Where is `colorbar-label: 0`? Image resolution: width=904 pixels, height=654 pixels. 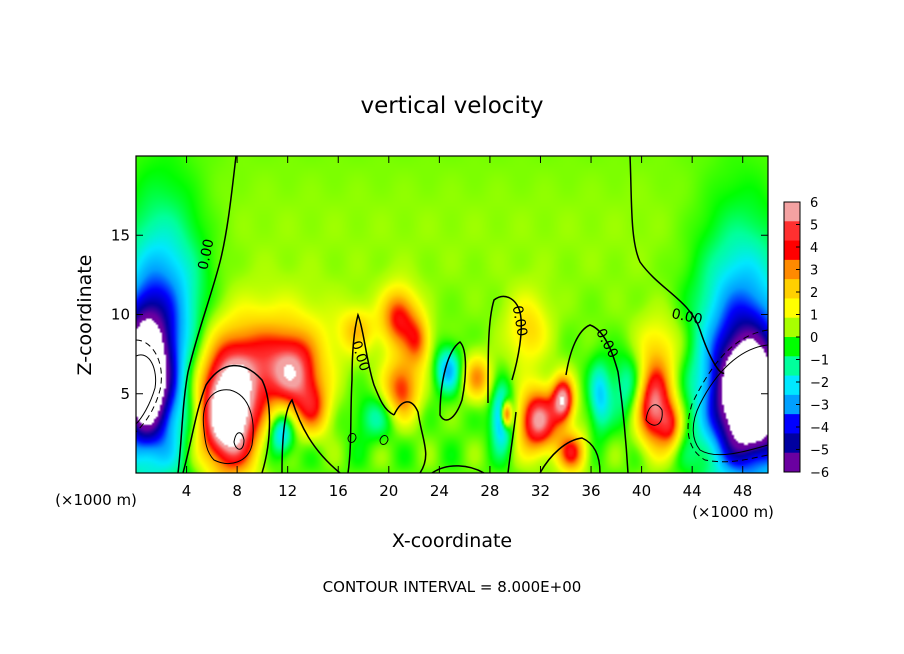 colorbar-label: 0 is located at coordinates (814, 338).